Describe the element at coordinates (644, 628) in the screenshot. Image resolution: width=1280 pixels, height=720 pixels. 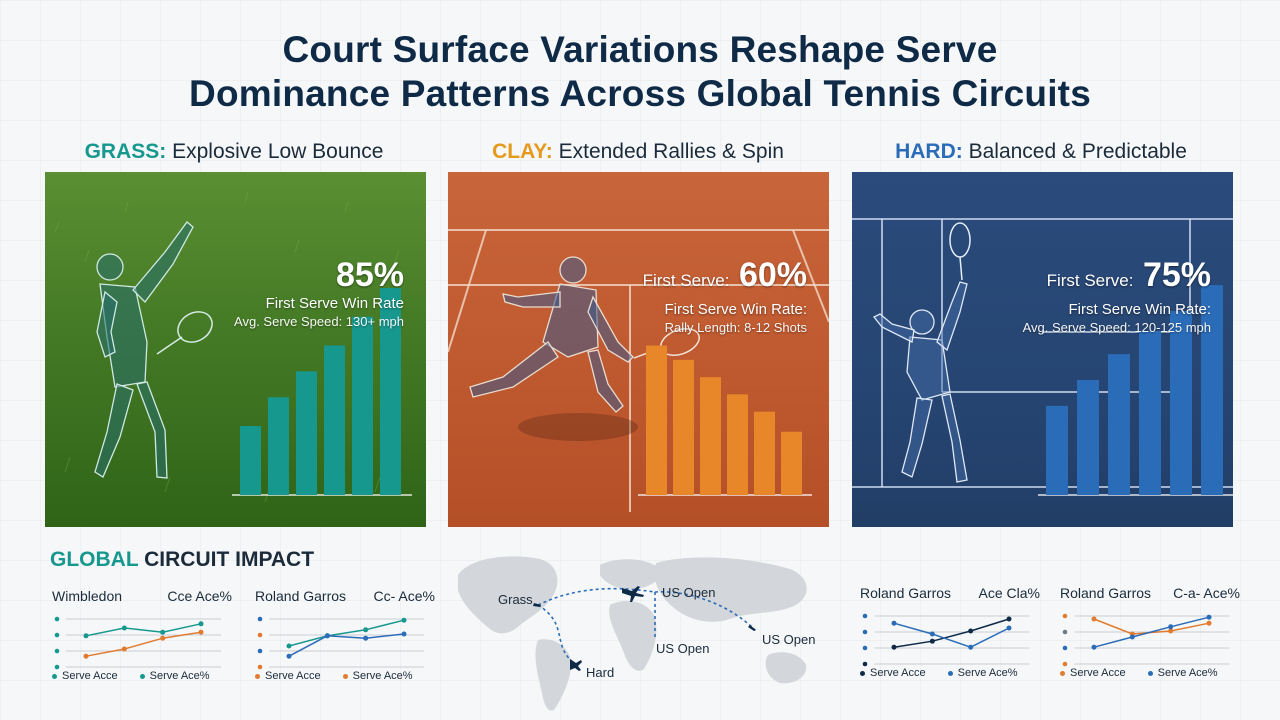
I see `airplane-icon` at that location.